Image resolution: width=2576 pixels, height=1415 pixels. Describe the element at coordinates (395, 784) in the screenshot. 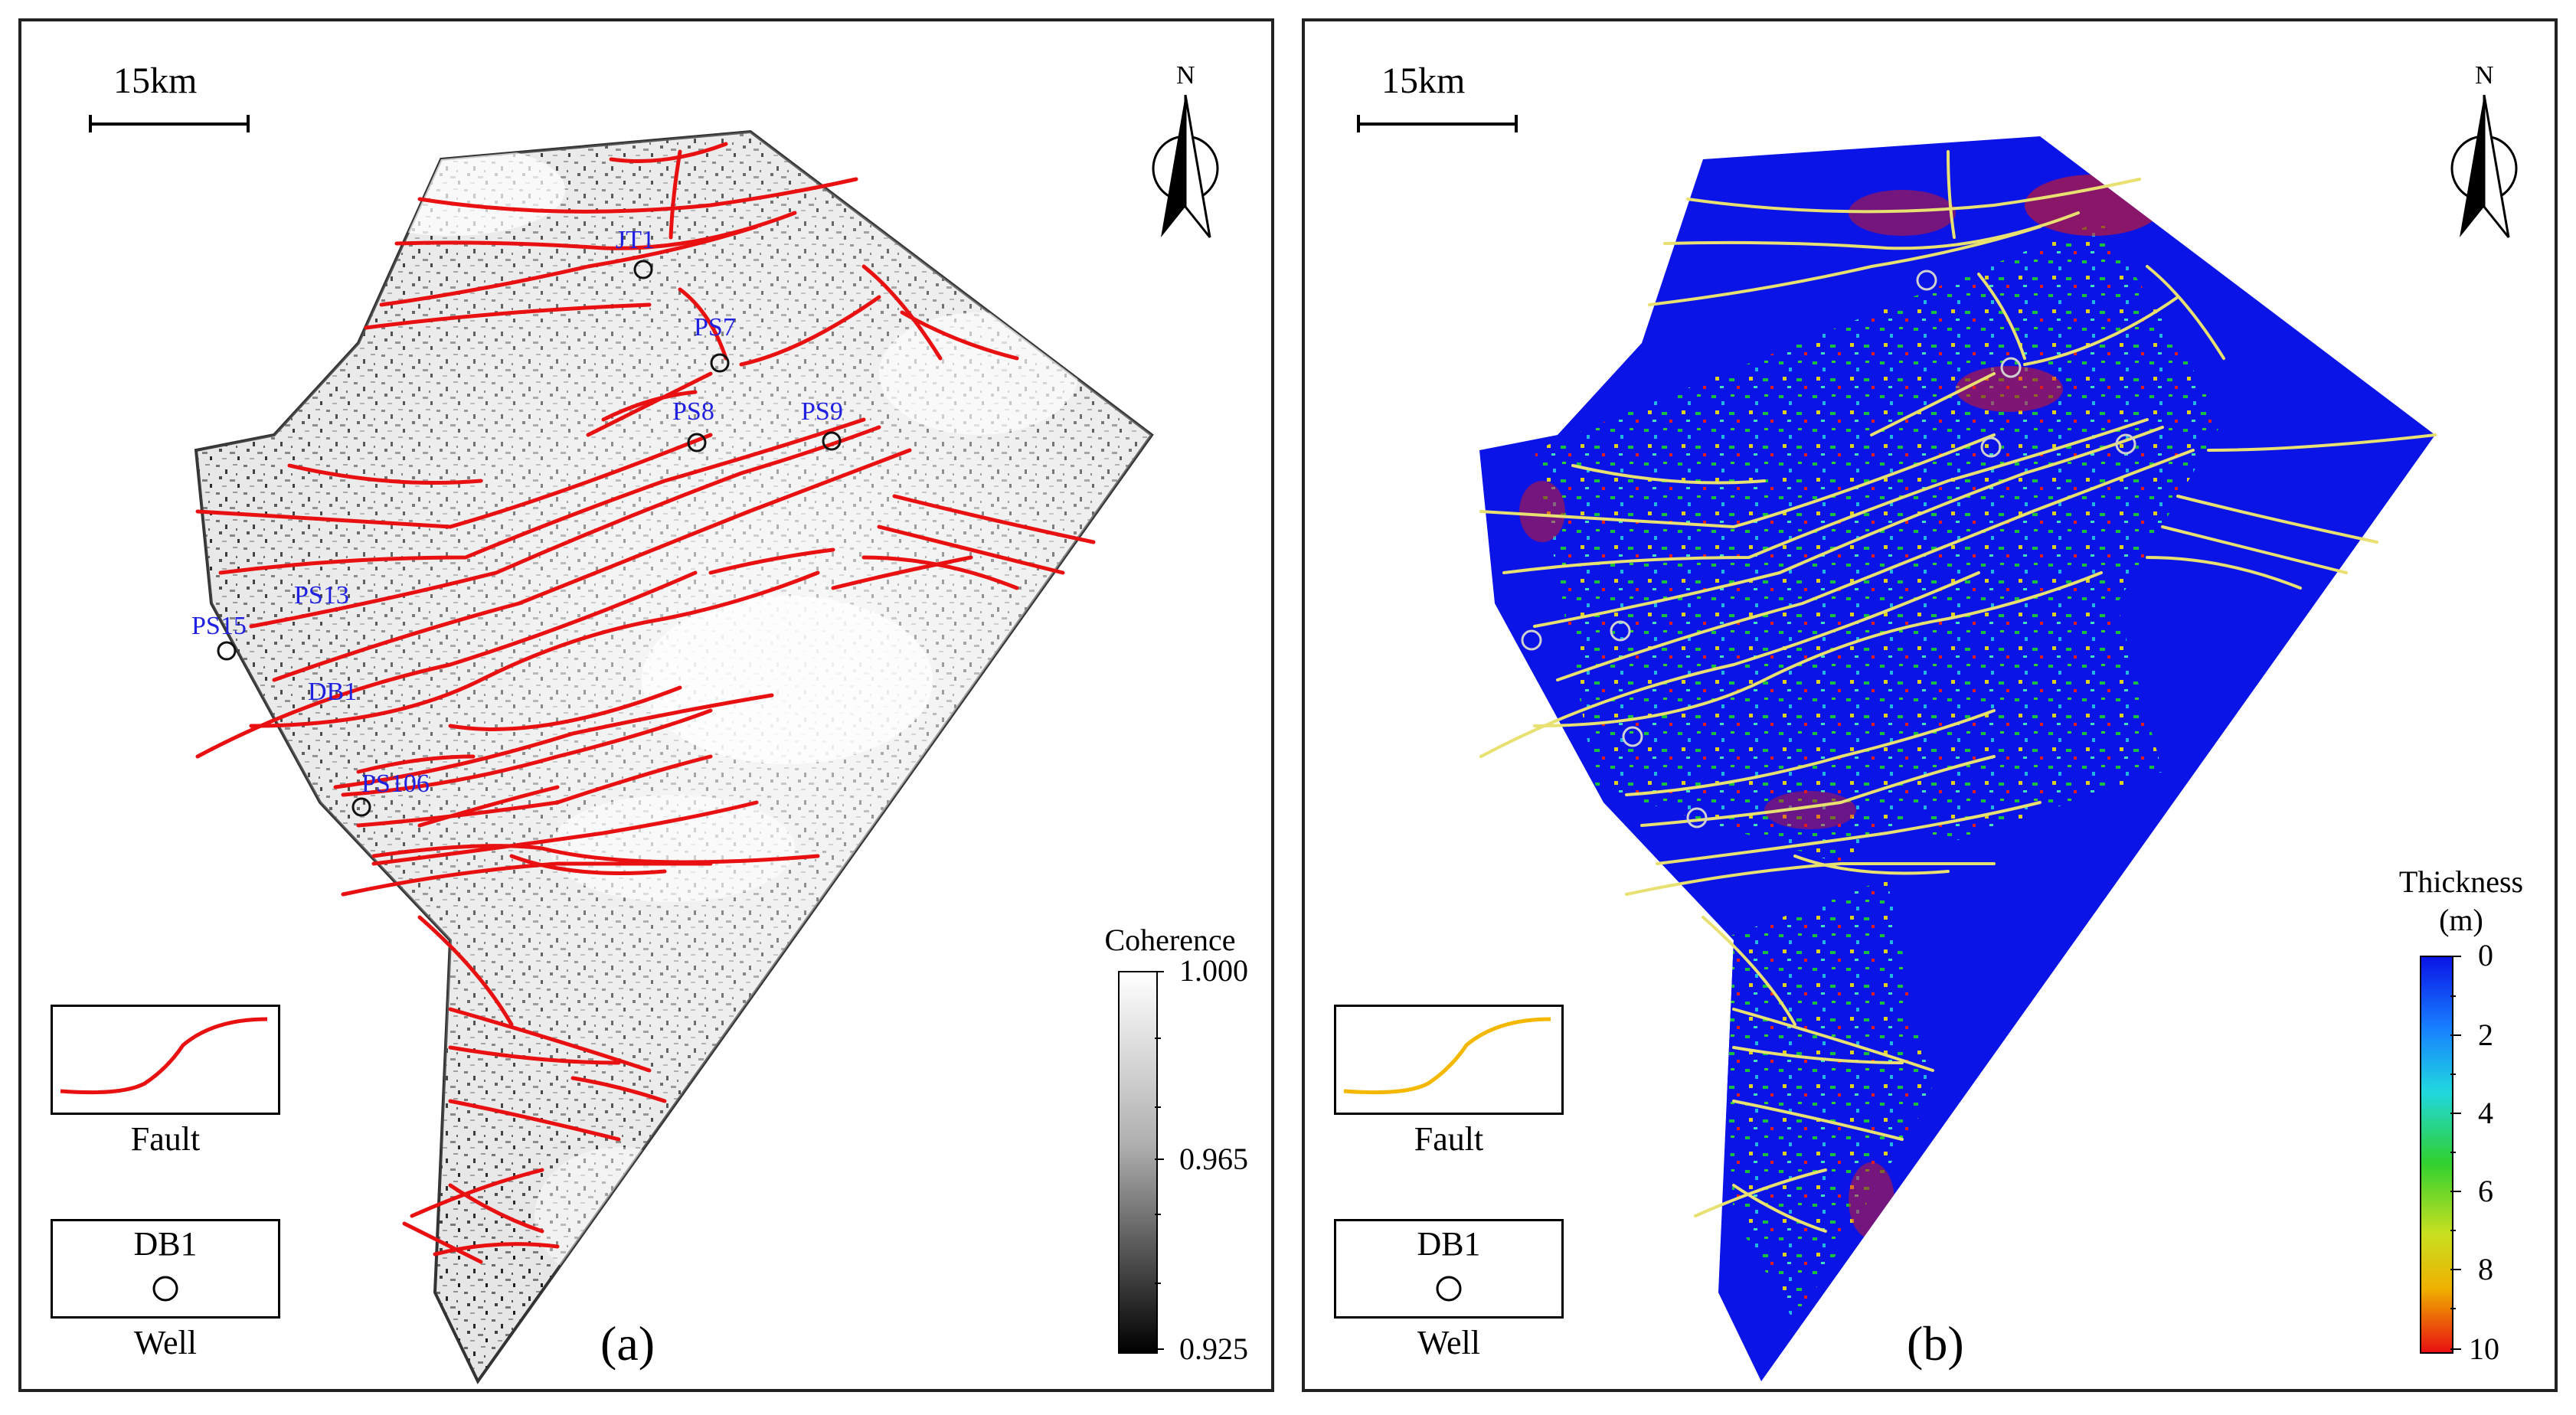

I see `well-label: PS106` at that location.